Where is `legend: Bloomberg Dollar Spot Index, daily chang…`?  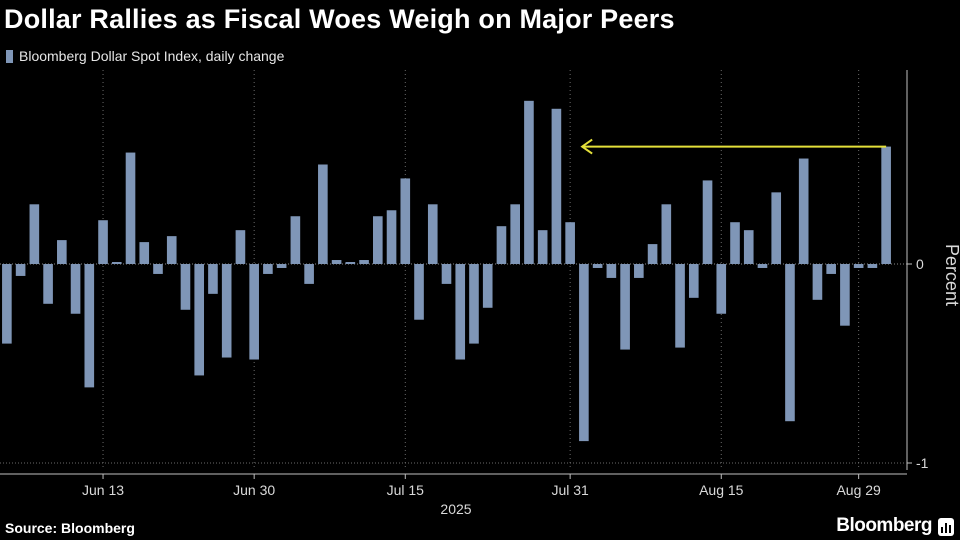
legend: Bloomberg Dollar Spot Index, daily chang… is located at coordinates (145, 56).